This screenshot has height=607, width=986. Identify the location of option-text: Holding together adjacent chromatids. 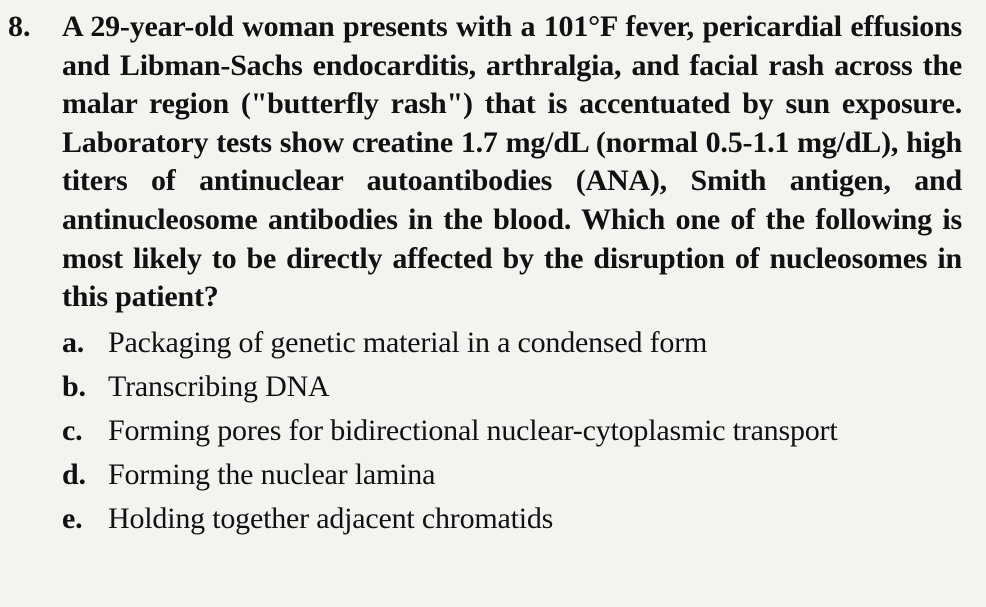
(331, 518).